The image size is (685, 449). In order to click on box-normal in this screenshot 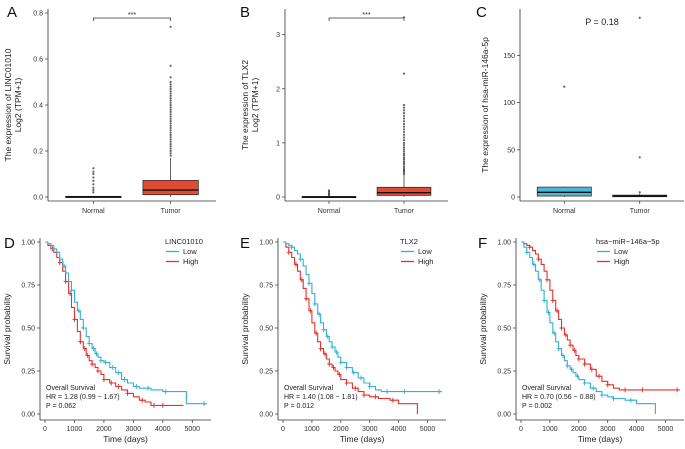, I will do `click(564, 191)`.